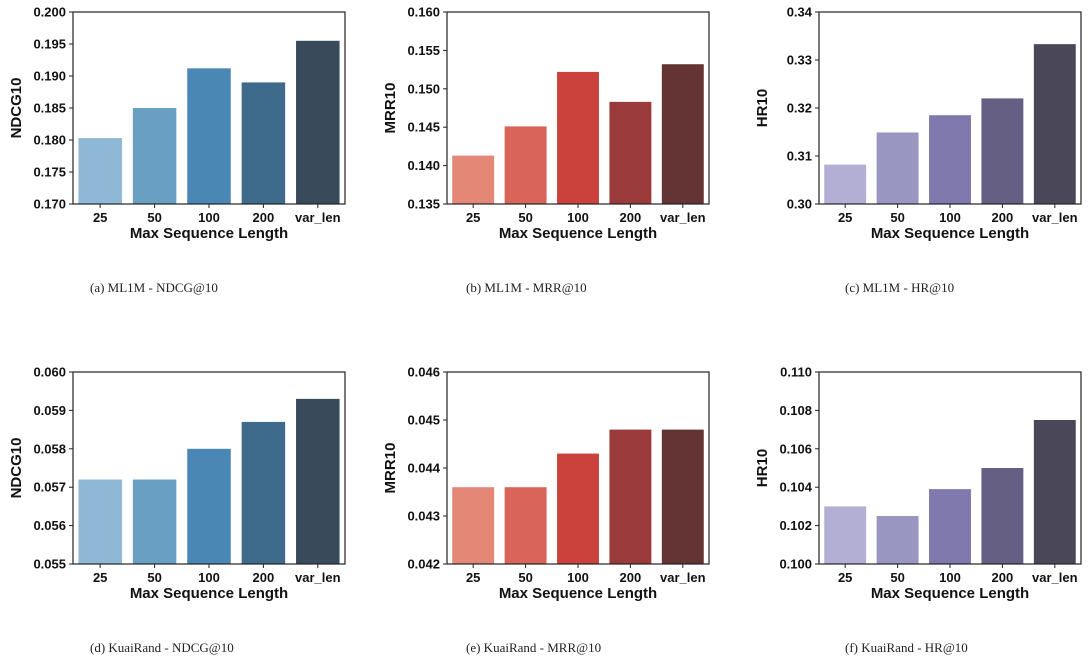  What do you see at coordinates (795, 448) in the screenshot?
I see `y-tick-label: 0.106` at bounding box center [795, 448].